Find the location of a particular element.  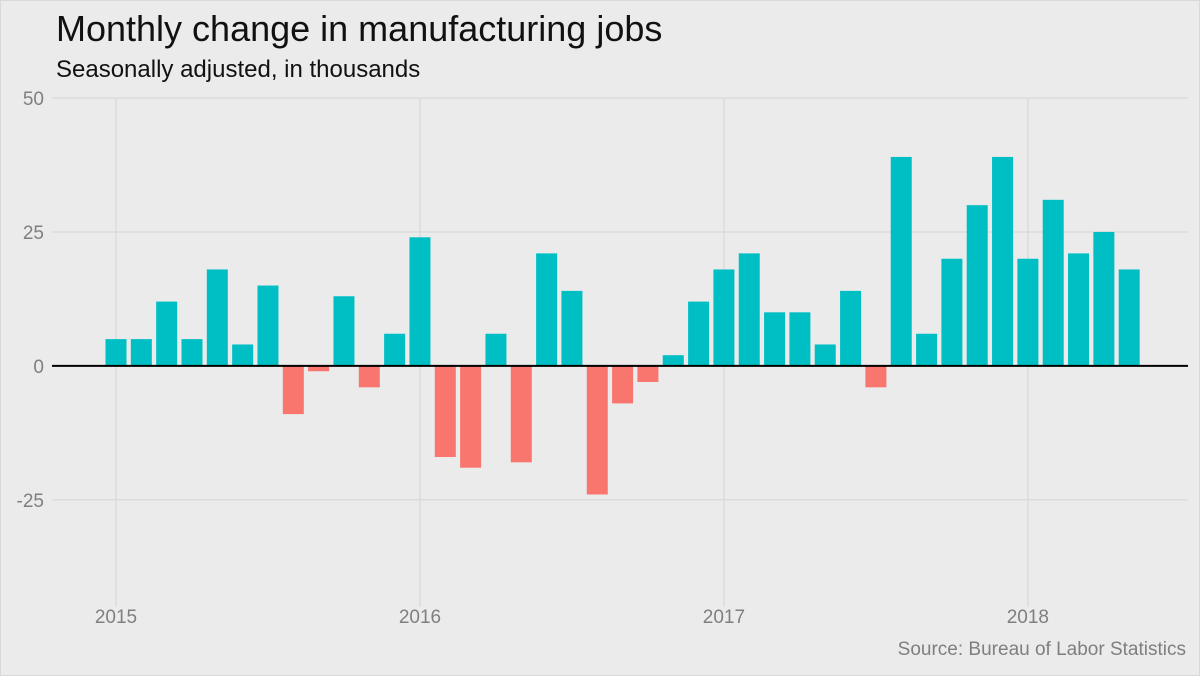

chart-title: Monthly change in manufacturing jobs is located at coordinates (359, 28).